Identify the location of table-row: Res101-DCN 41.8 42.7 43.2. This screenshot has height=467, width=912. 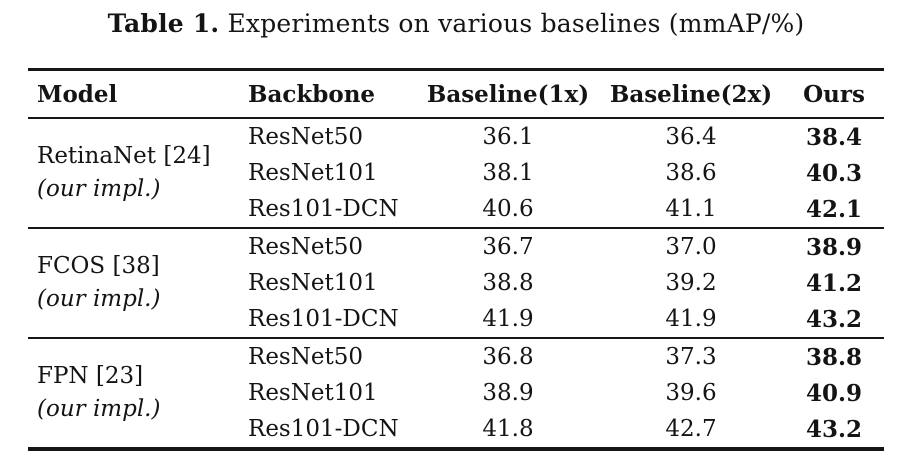
(456, 430).